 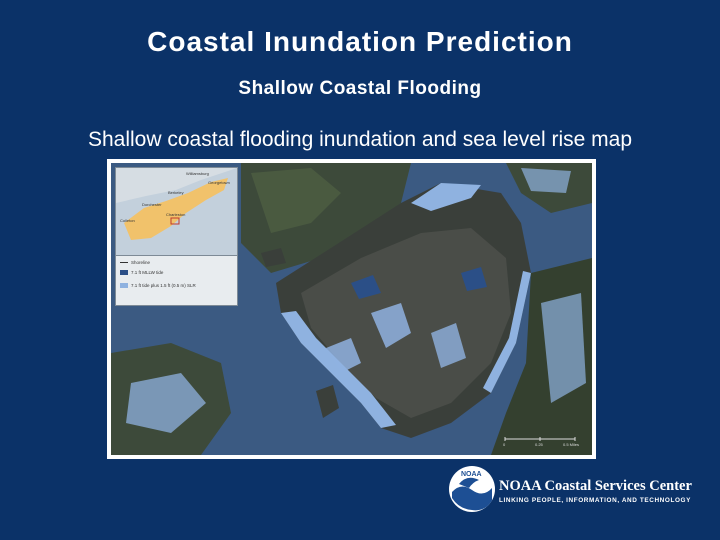 I want to click on slr-swatch, so click(x=124, y=285).